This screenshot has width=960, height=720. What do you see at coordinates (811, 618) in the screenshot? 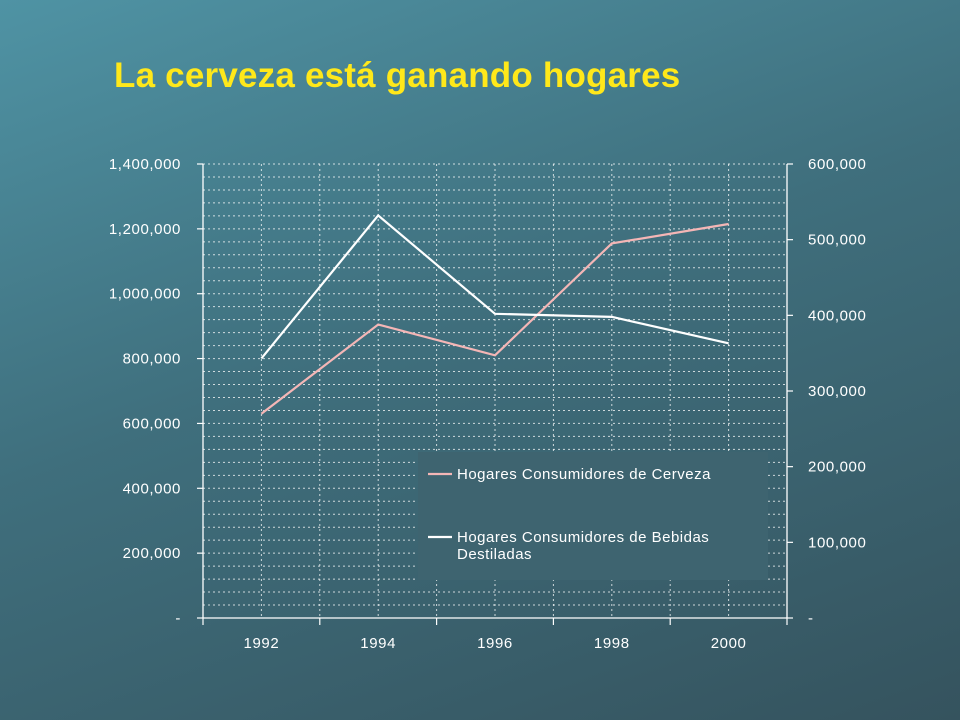
I see `y-right-tick-label: -` at bounding box center [811, 618].